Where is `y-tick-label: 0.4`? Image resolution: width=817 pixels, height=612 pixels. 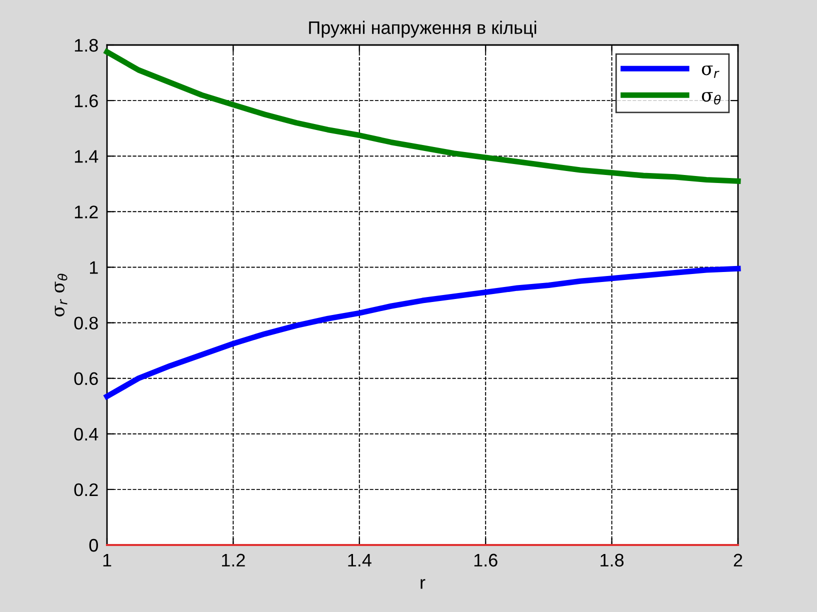
y-tick-label: 0.4 is located at coordinates (86, 434).